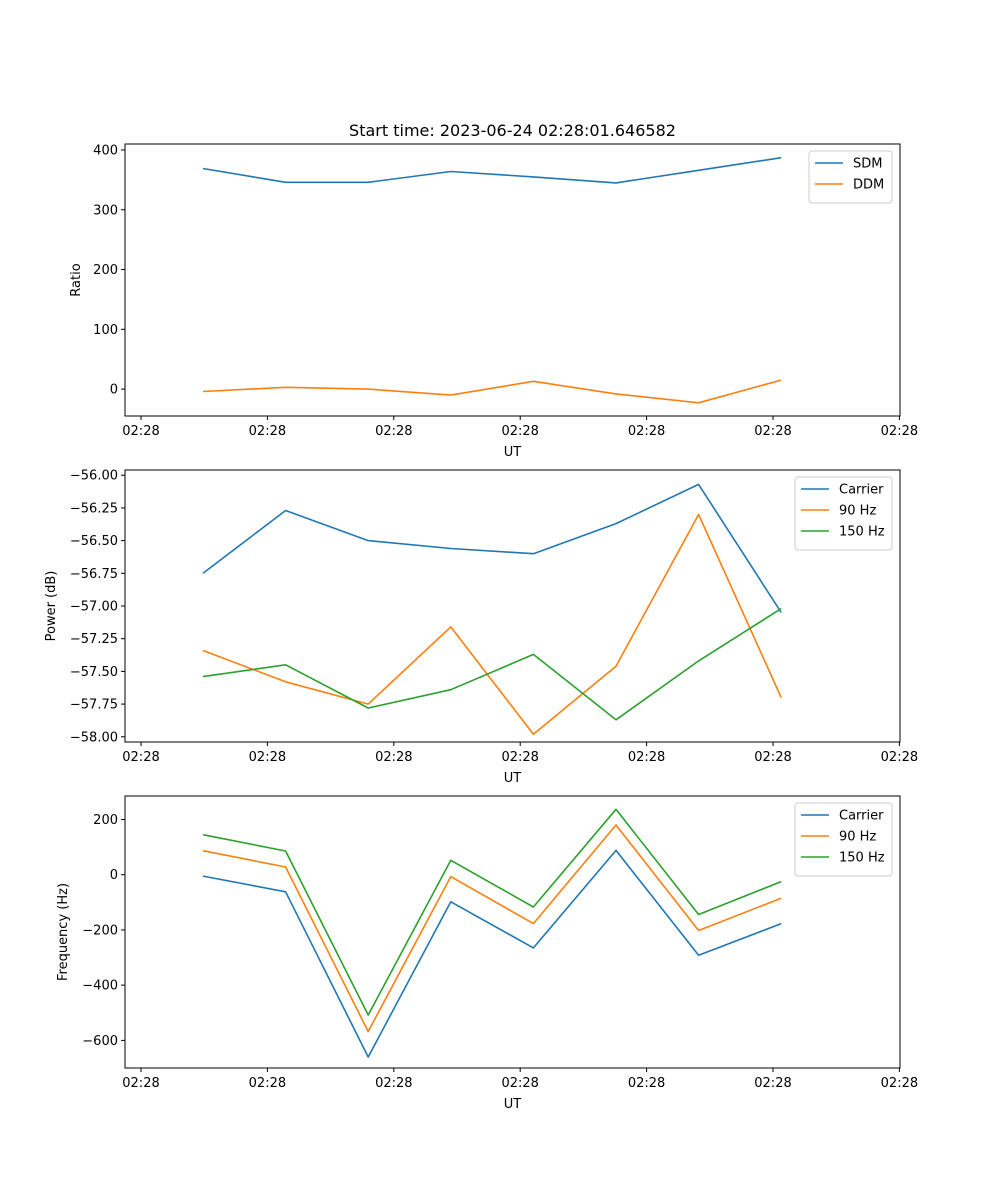 This screenshot has height=1200, width=1000. What do you see at coordinates (94, 705) in the screenshot?
I see `y-tick-label-power: −57.75` at bounding box center [94, 705].